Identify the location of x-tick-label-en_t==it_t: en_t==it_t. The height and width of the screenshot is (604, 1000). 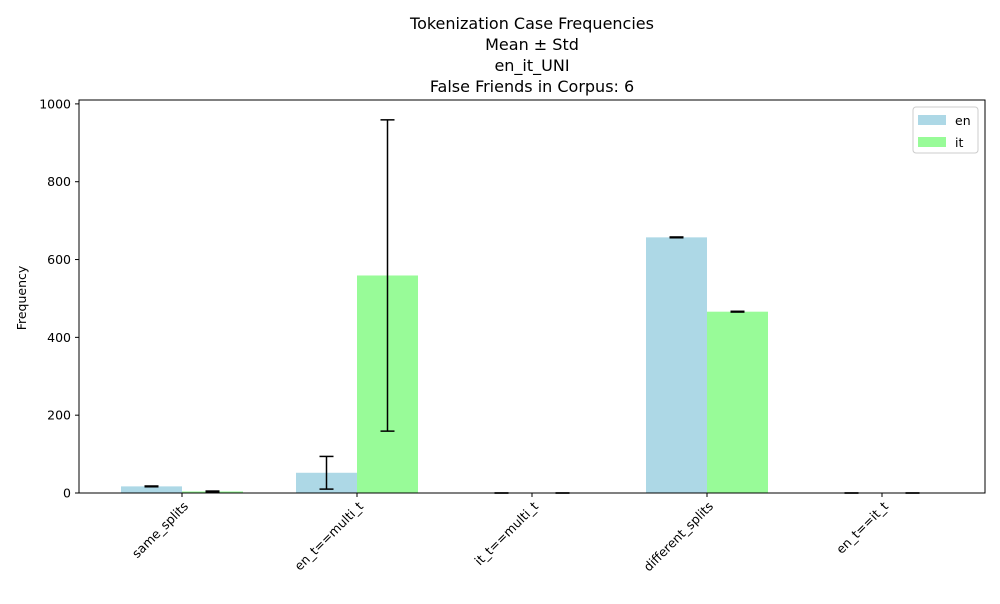
(862, 527).